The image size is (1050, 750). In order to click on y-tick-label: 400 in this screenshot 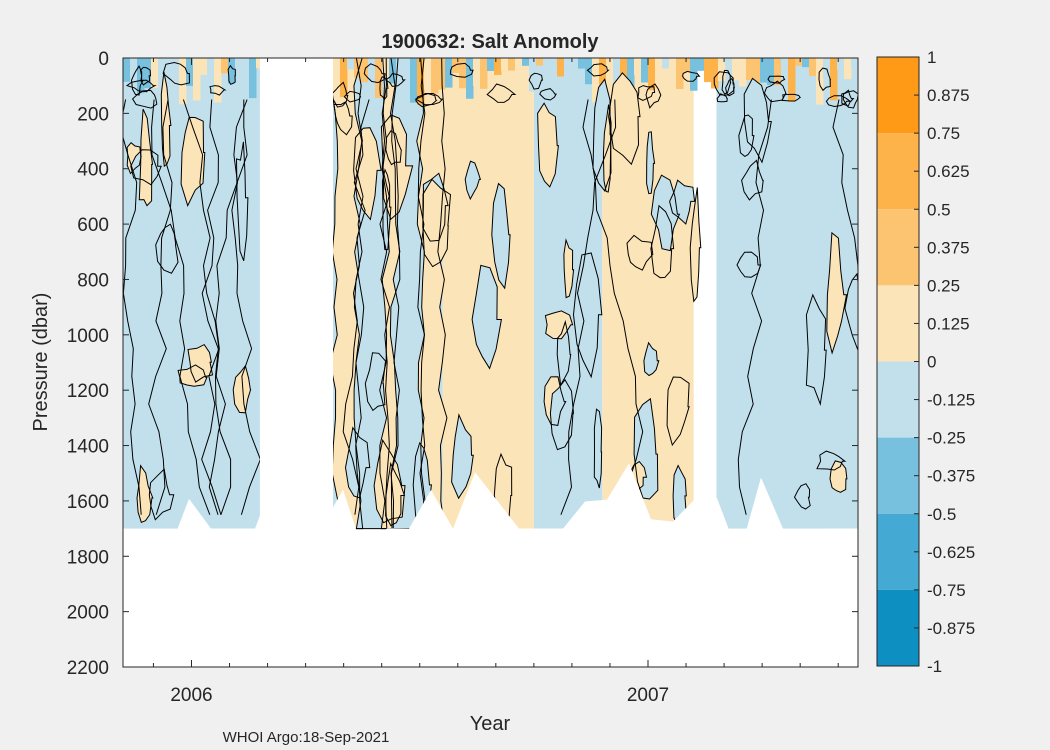, I will do `click(93, 170)`.